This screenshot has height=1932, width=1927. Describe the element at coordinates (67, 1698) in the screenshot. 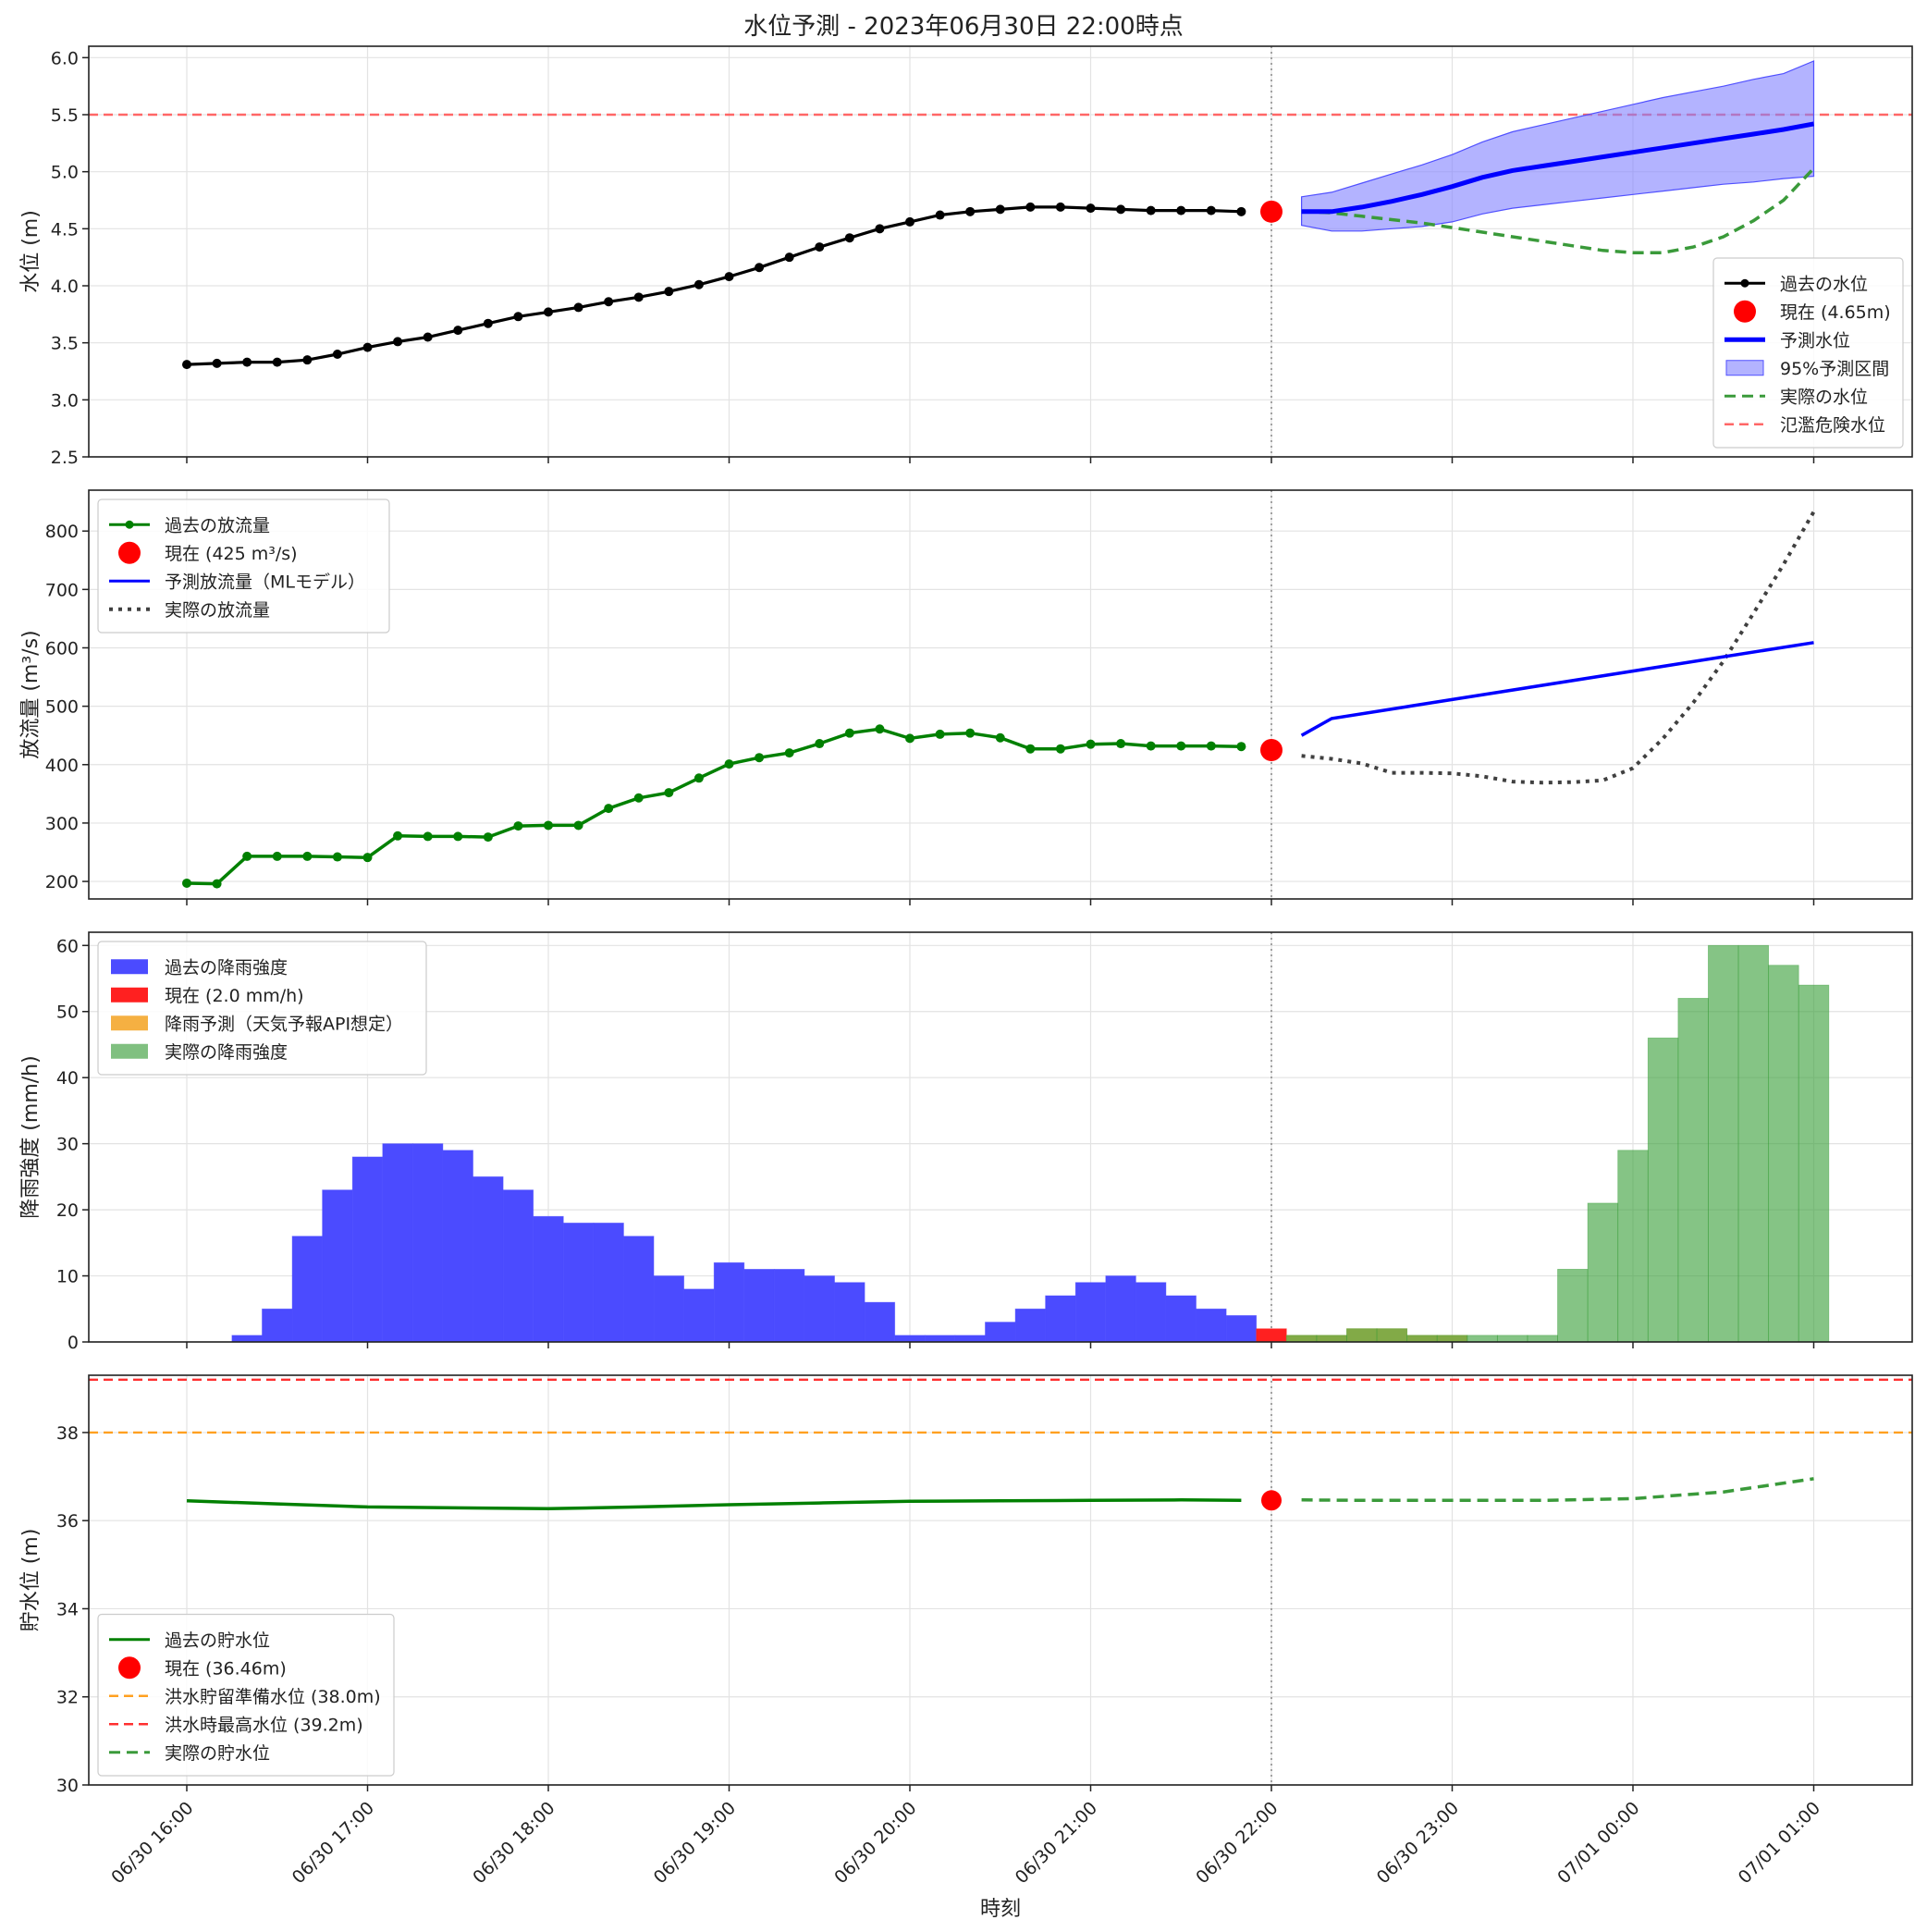

I see `y-tick-label: 32` at that location.